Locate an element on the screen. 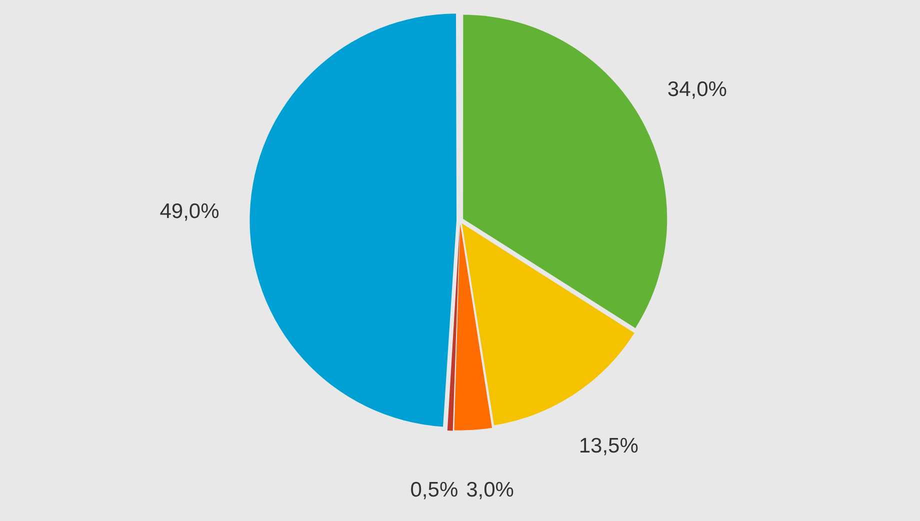  data-label: 34,0% is located at coordinates (697, 89).